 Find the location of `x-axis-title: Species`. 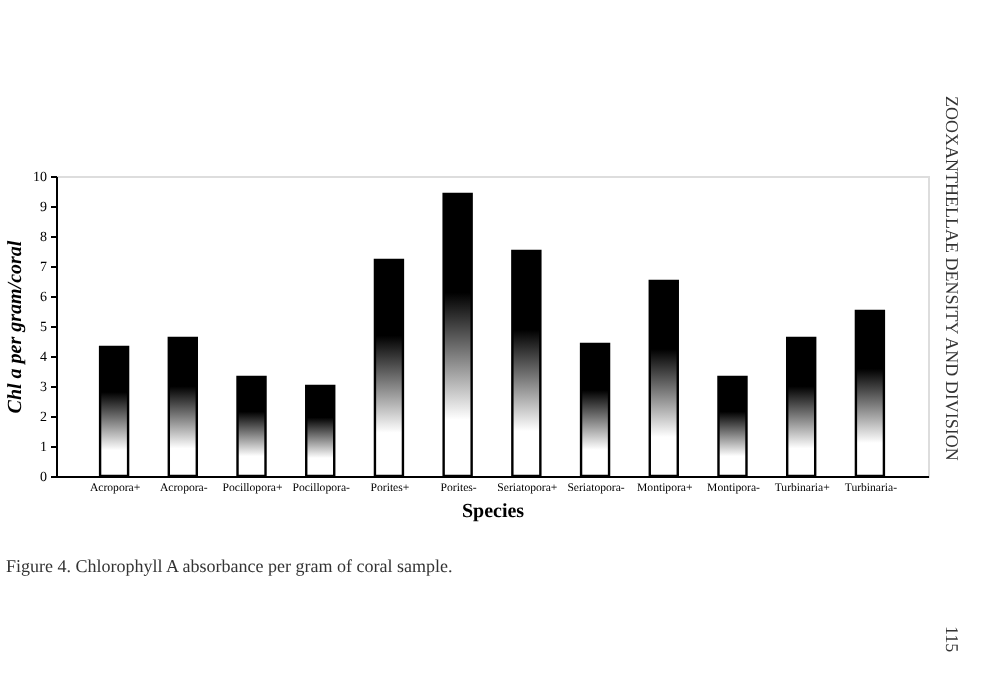

x-axis-title: Species is located at coordinates (493, 511).